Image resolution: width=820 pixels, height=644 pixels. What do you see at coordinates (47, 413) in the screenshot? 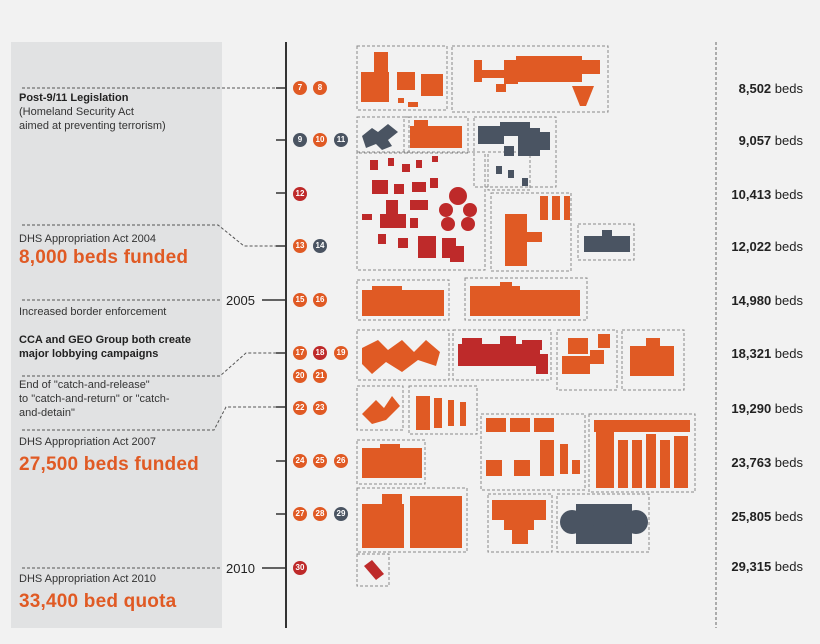
I see `catch-line-3: and-detain"` at bounding box center [47, 413].